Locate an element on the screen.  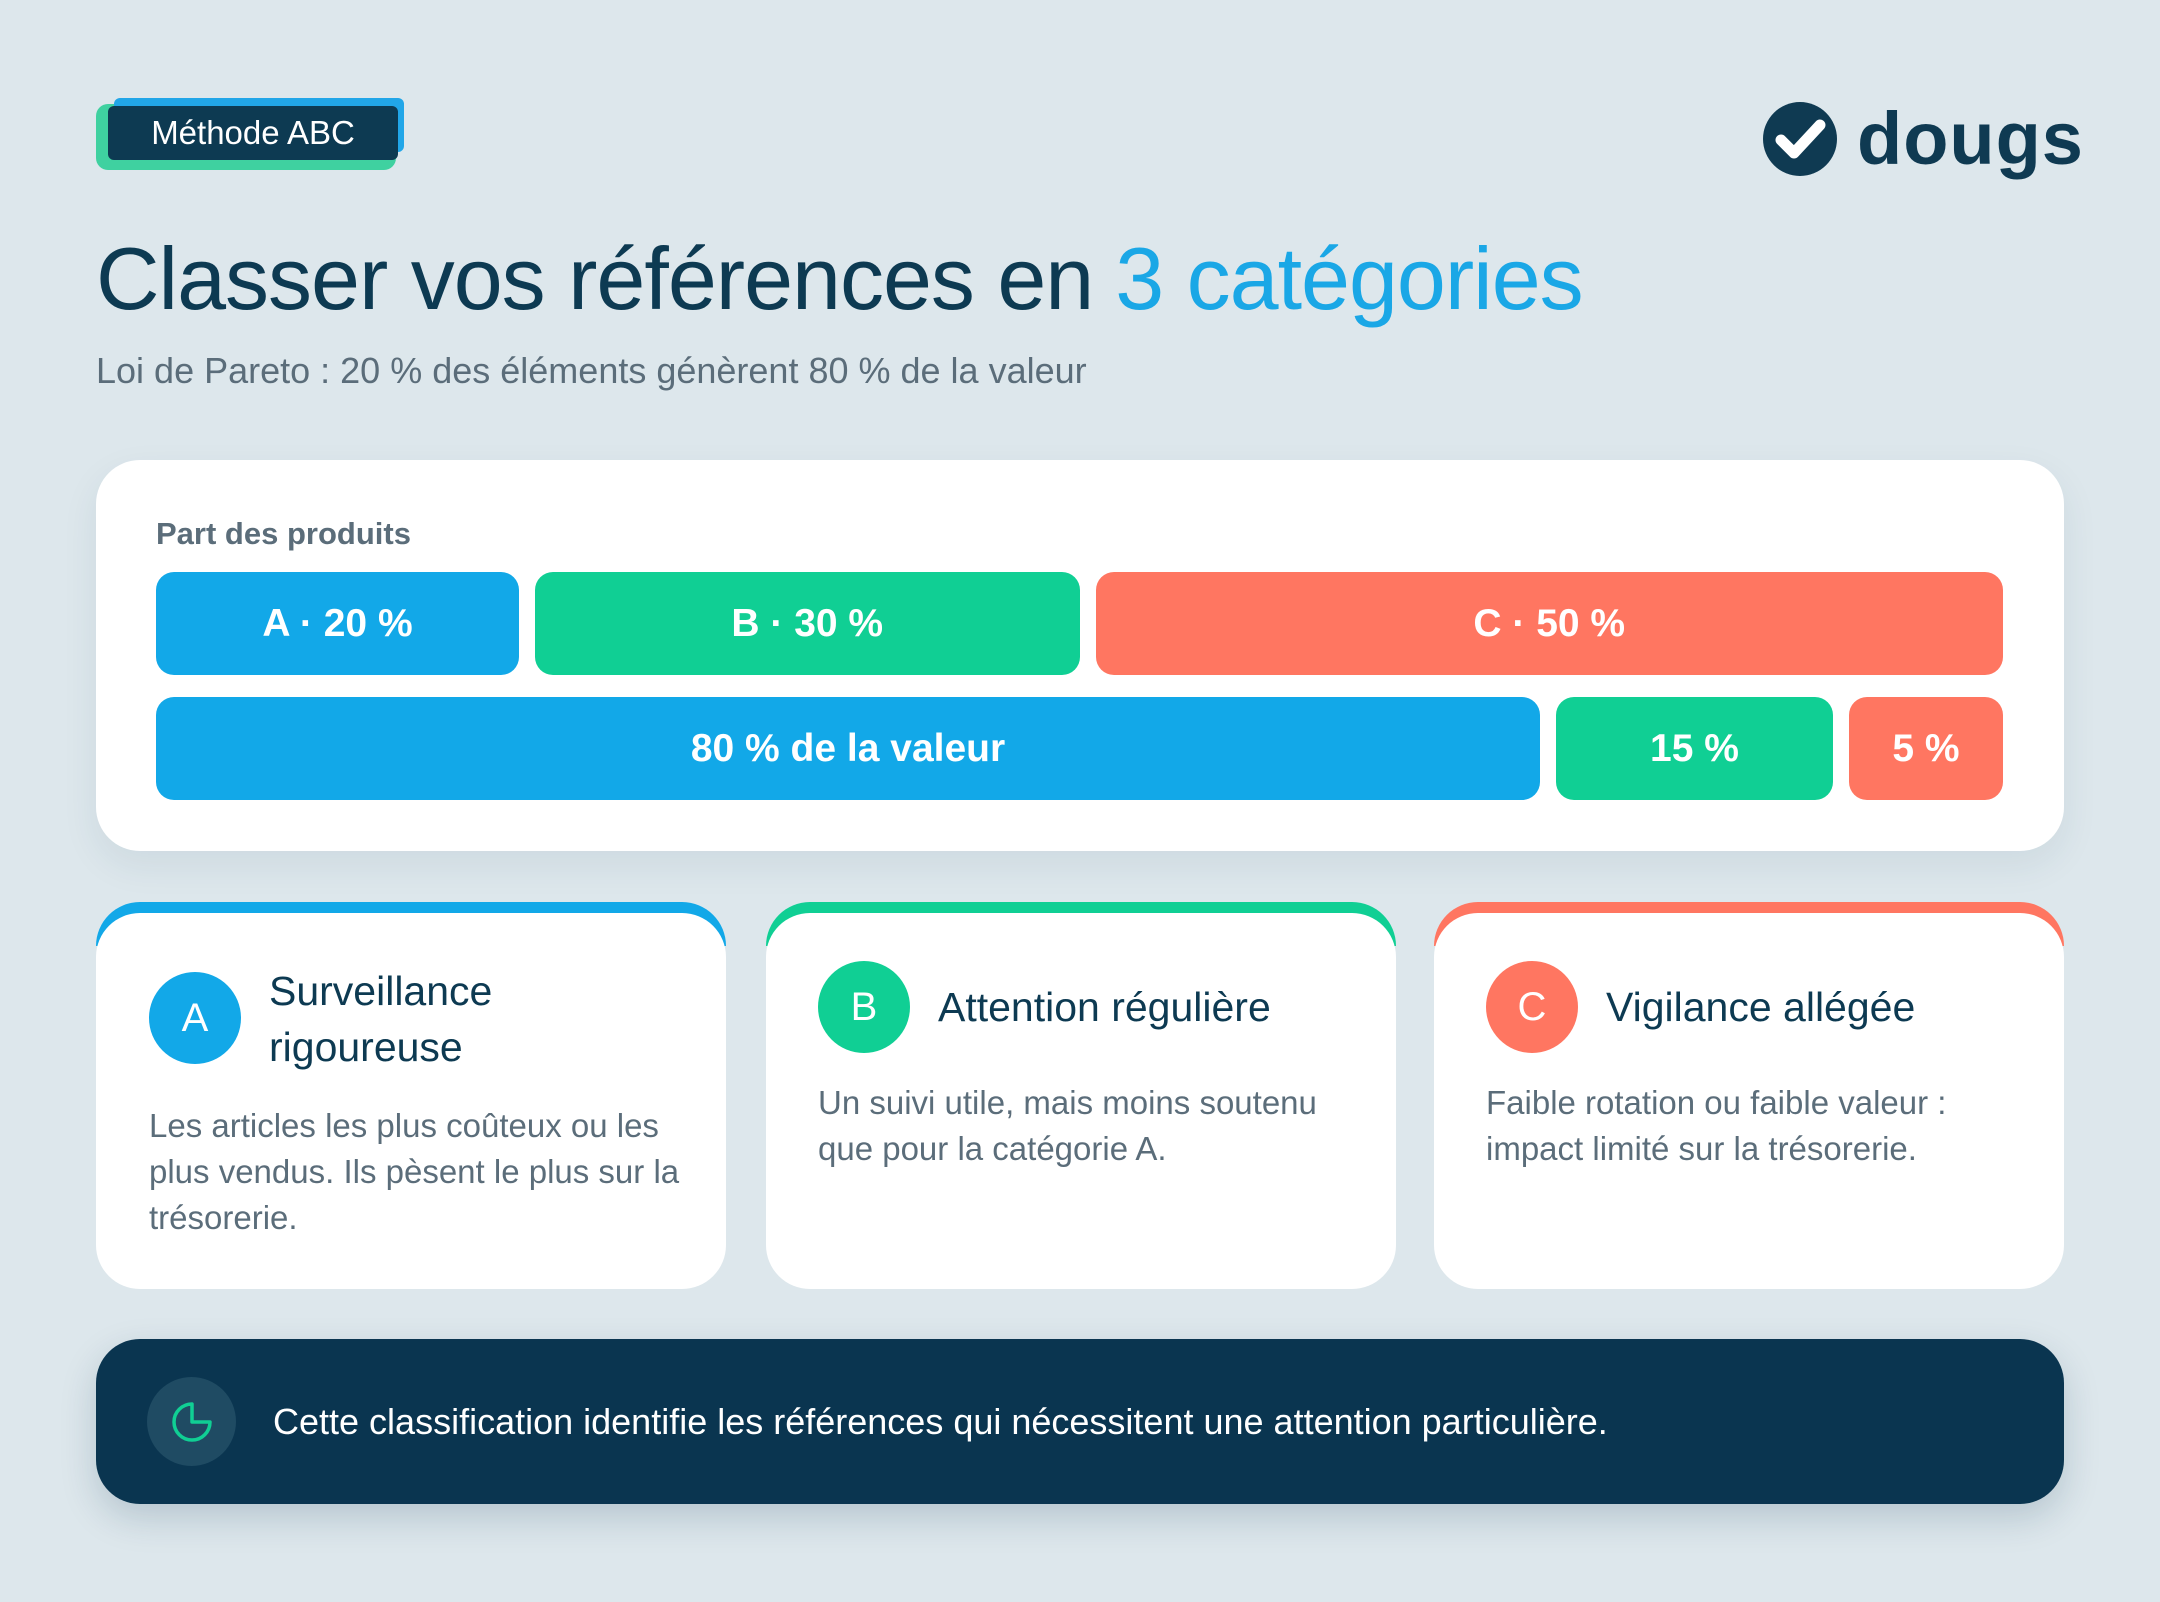
card-title: Surveillance rigoureuse is located at coordinates (381, 1019).